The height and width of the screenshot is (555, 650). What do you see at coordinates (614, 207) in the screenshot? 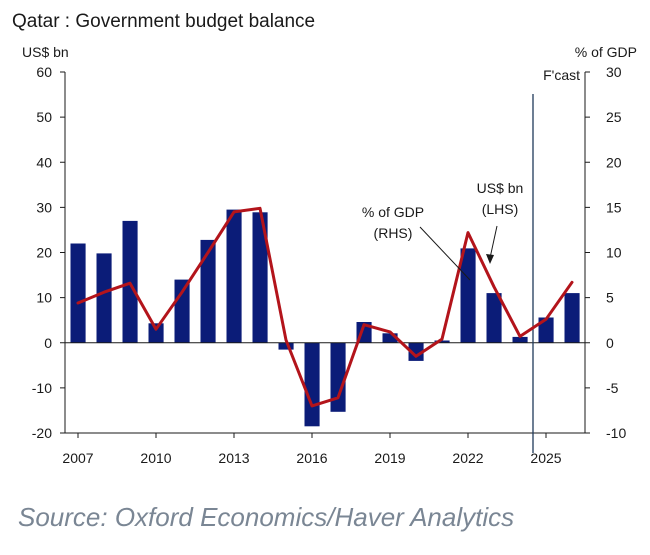
I see `right-tick-label: 15` at bounding box center [614, 207].